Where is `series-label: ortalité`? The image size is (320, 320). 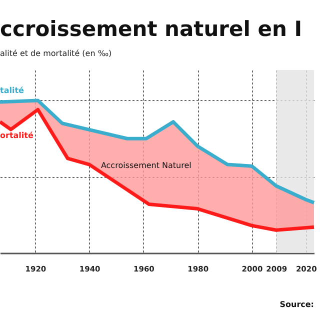 series-label: ortalité is located at coordinates (17, 135).